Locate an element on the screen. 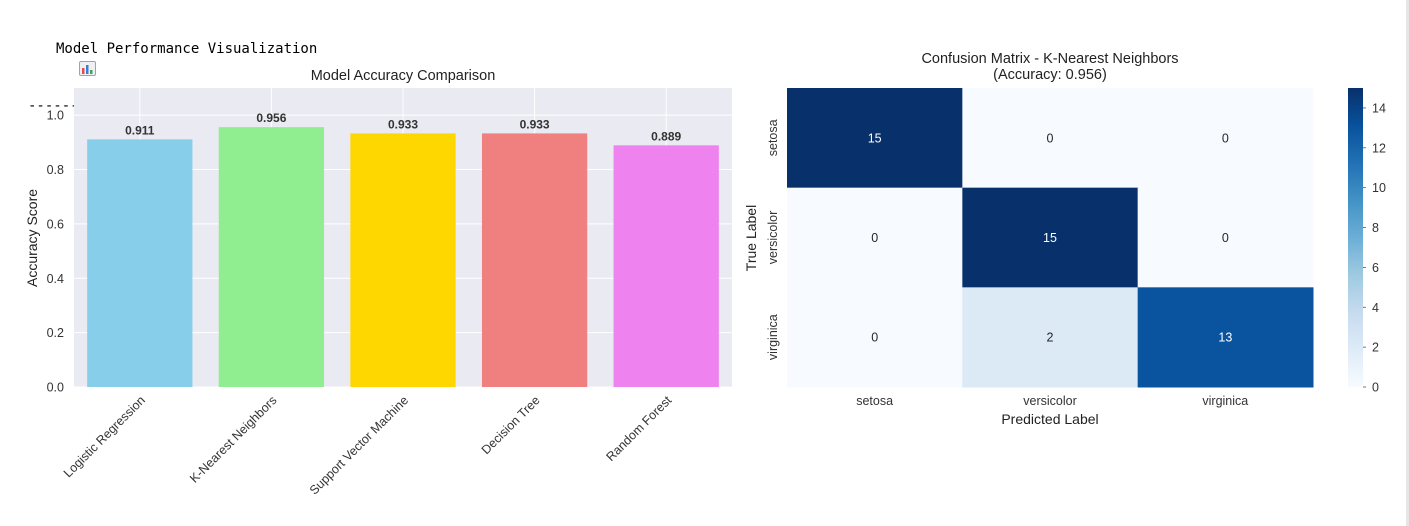 This screenshot has width=1409, height=526. colorbar-tick-label: 12 is located at coordinates (1379, 148).